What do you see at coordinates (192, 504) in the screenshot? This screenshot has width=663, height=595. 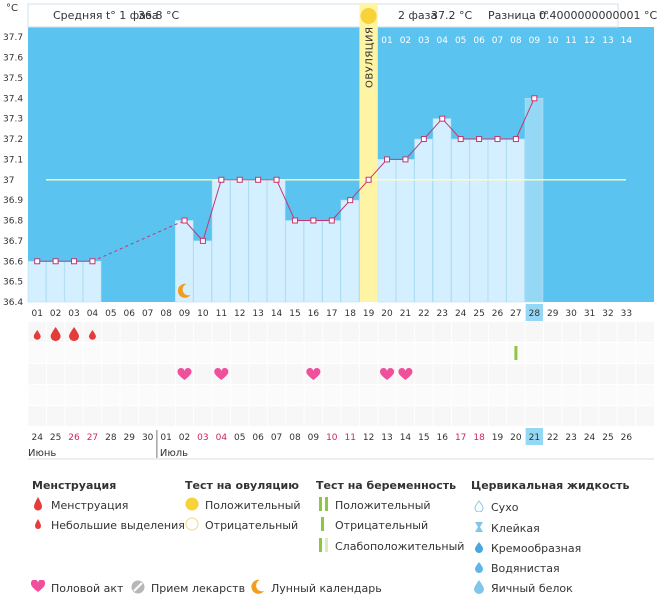 I see `ovulation-positive-icon` at bounding box center [192, 504].